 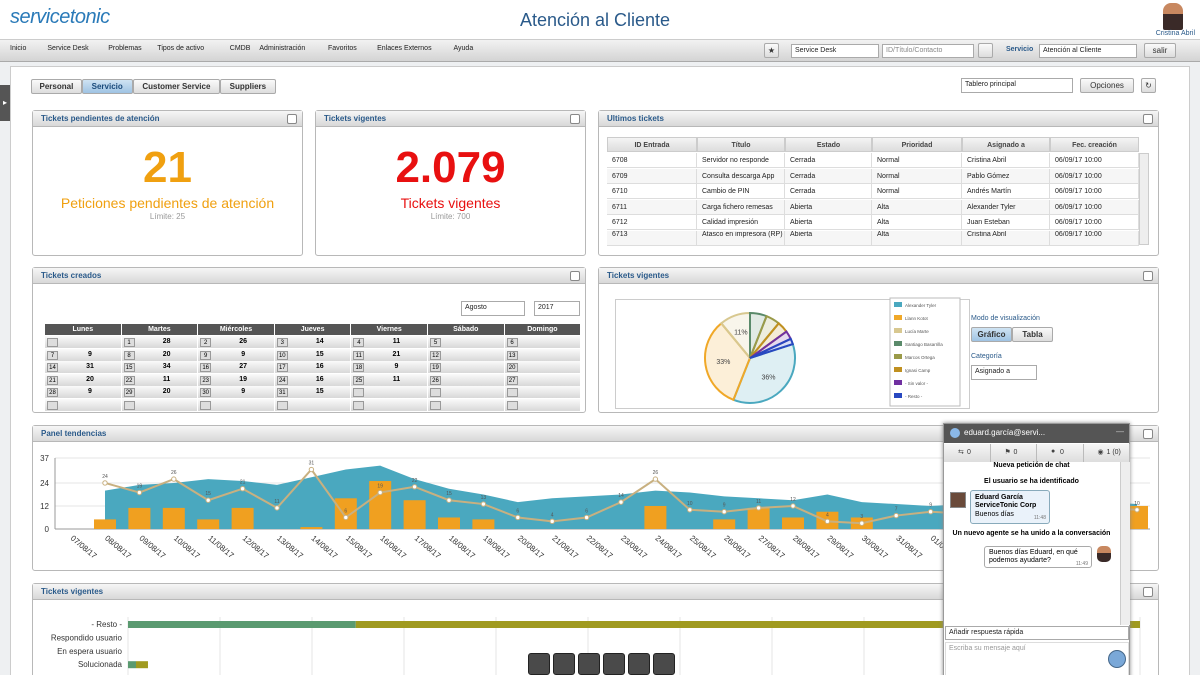 What do you see at coordinates (557, 308) in the screenshot?
I see `year-select: 2017` at bounding box center [557, 308].